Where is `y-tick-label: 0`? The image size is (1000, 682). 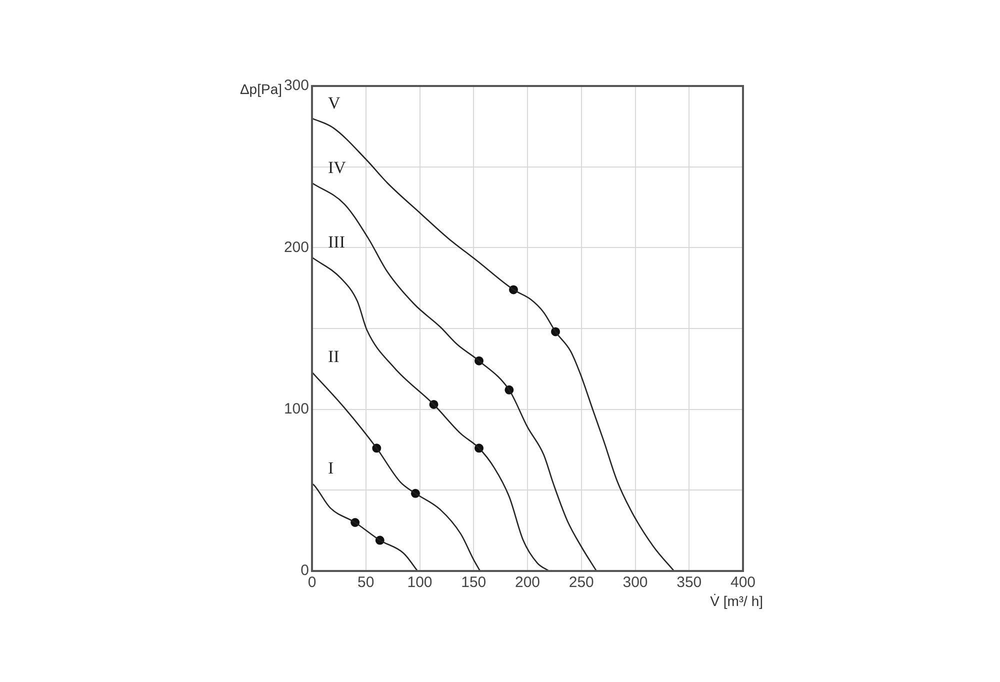 y-tick-label: 0 is located at coordinates (304, 571).